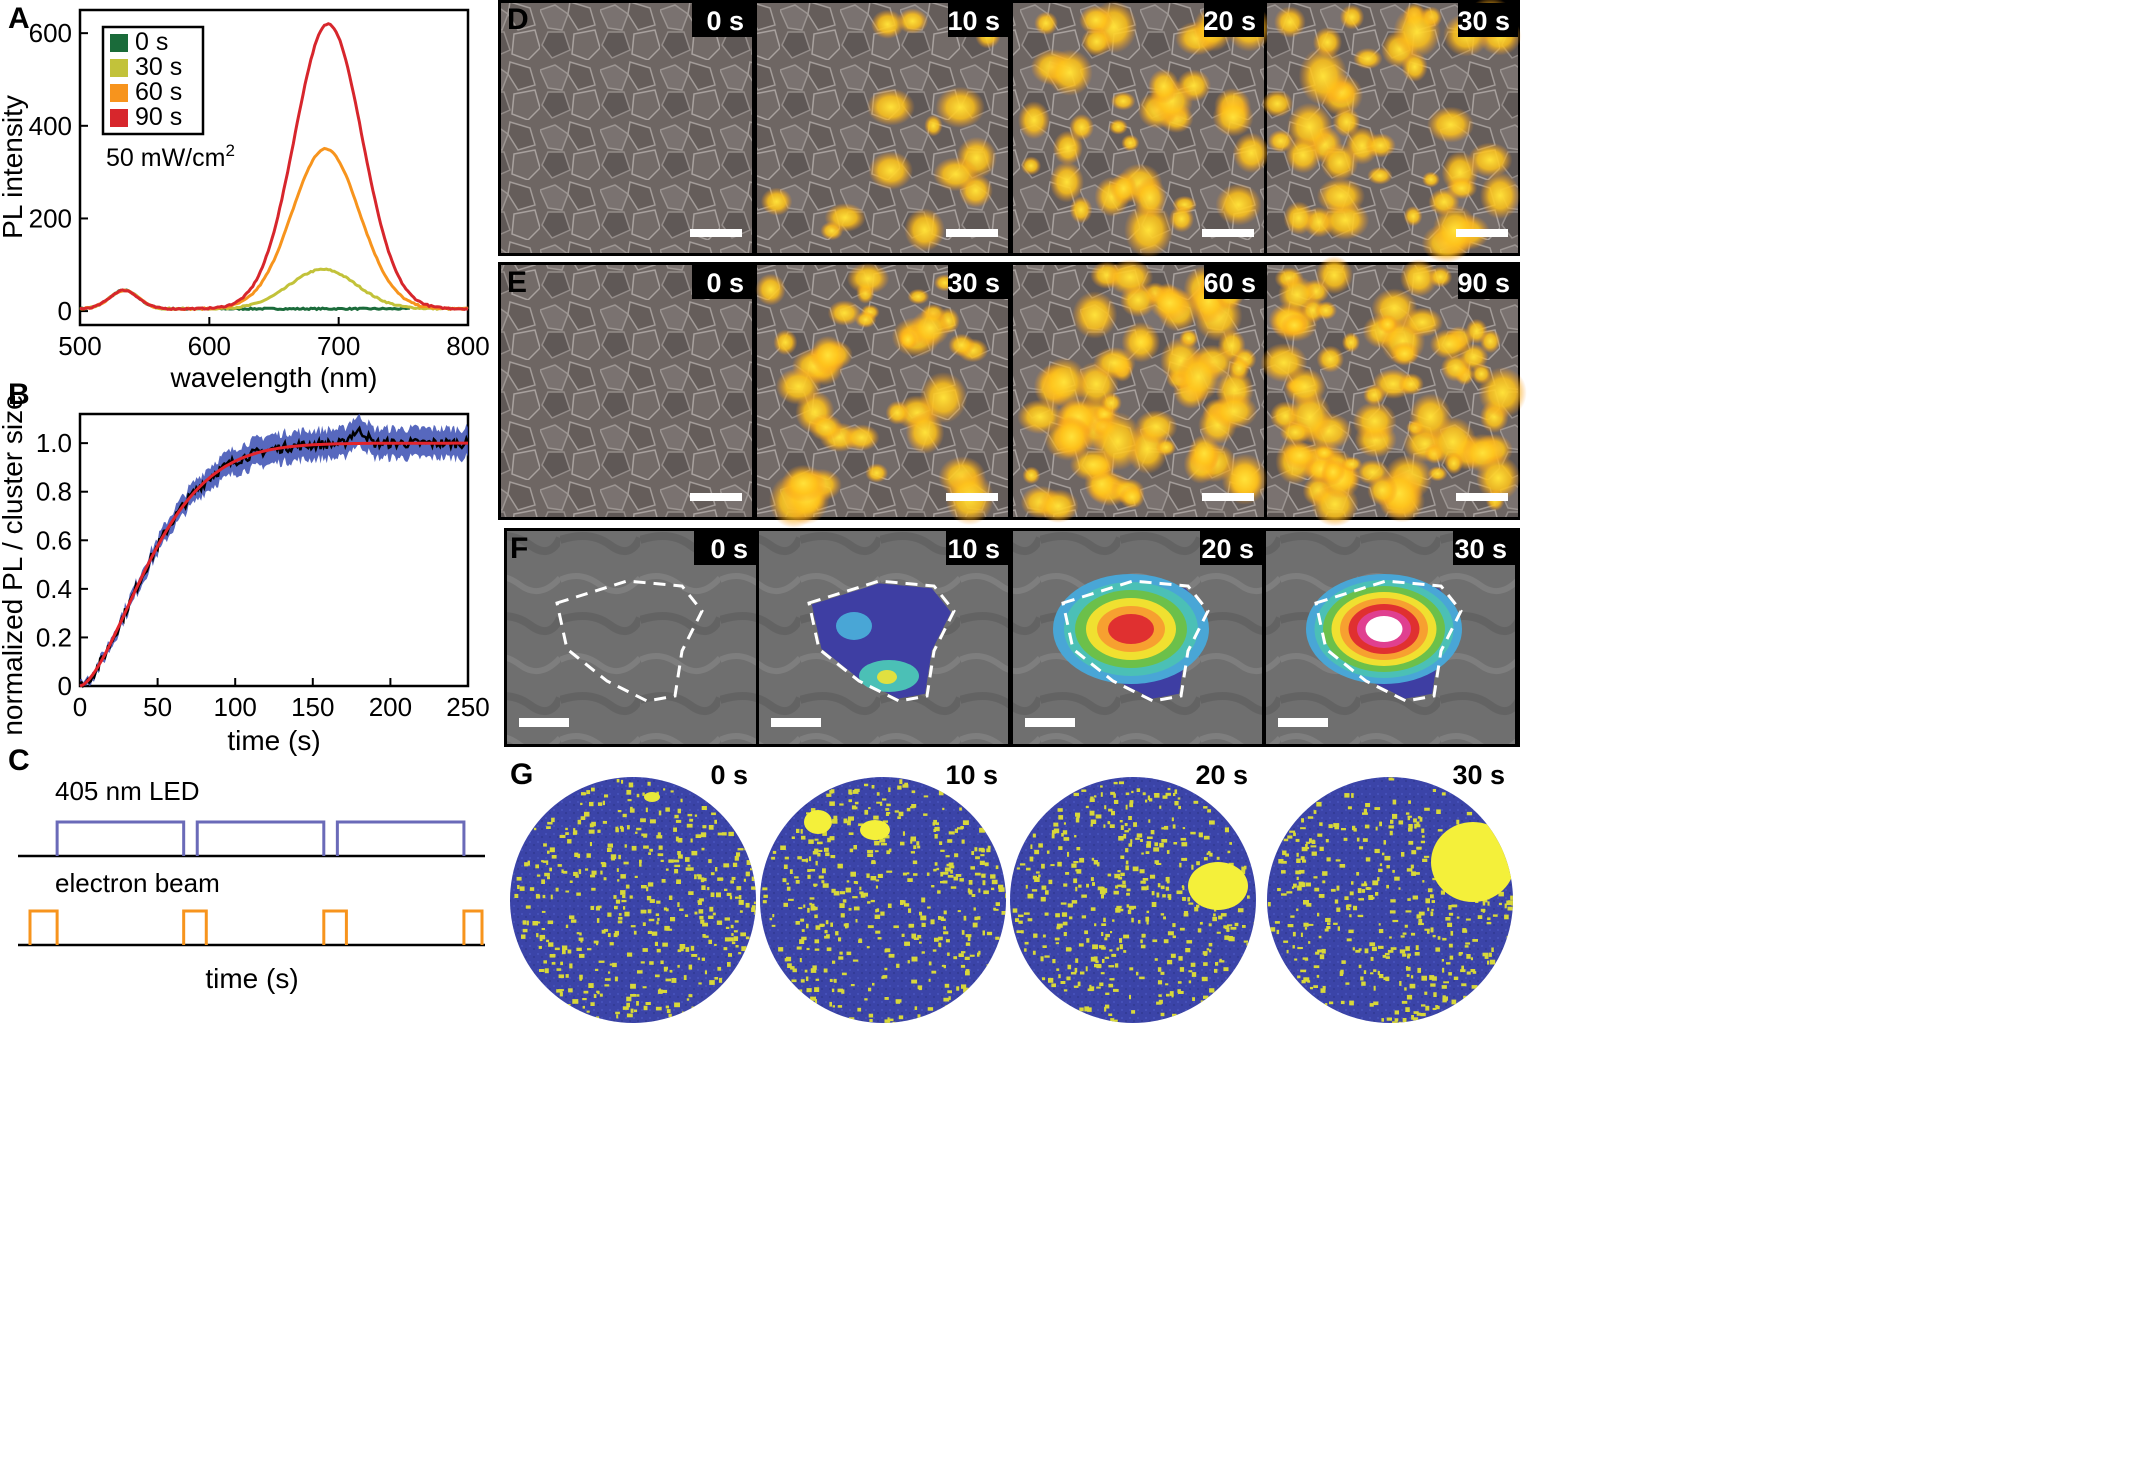 Image resolution: width=2130 pixels, height=1463 pixels. I want to click on simulation-1: 10 s, so click(883, 891).